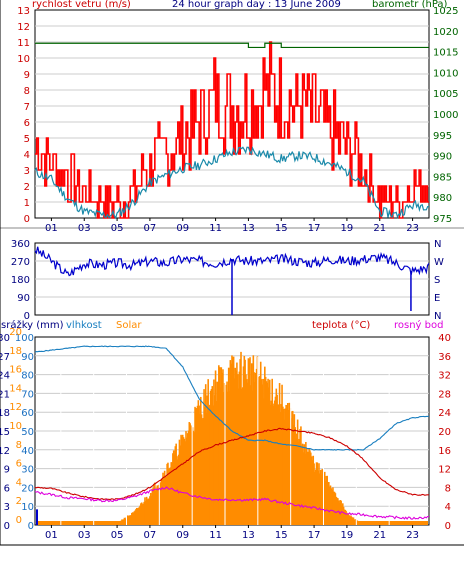 The height and width of the screenshot is (566, 464). Describe the element at coordinates (314, 228) in the screenshot. I see `wind-x-tick: 17` at that location.